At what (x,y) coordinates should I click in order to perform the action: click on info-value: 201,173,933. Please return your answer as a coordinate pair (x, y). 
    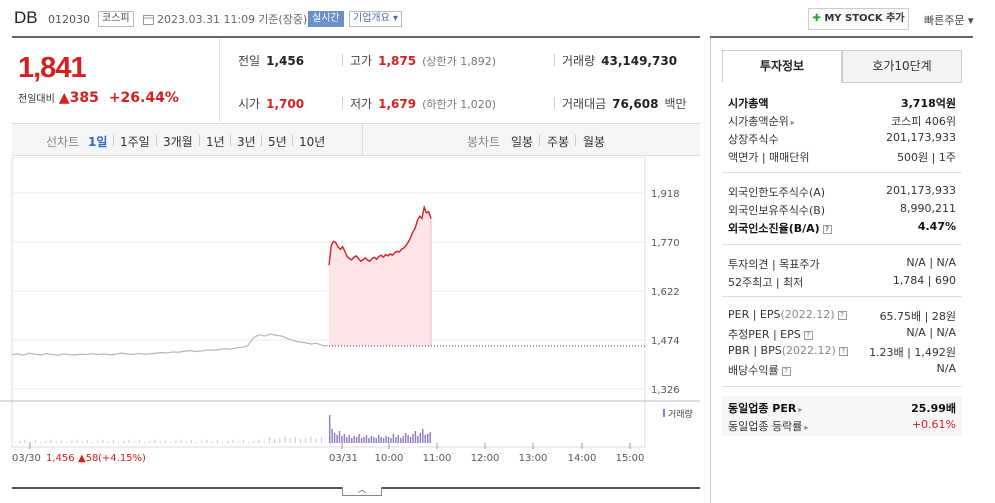
    Looking at the image, I should click on (921, 137).